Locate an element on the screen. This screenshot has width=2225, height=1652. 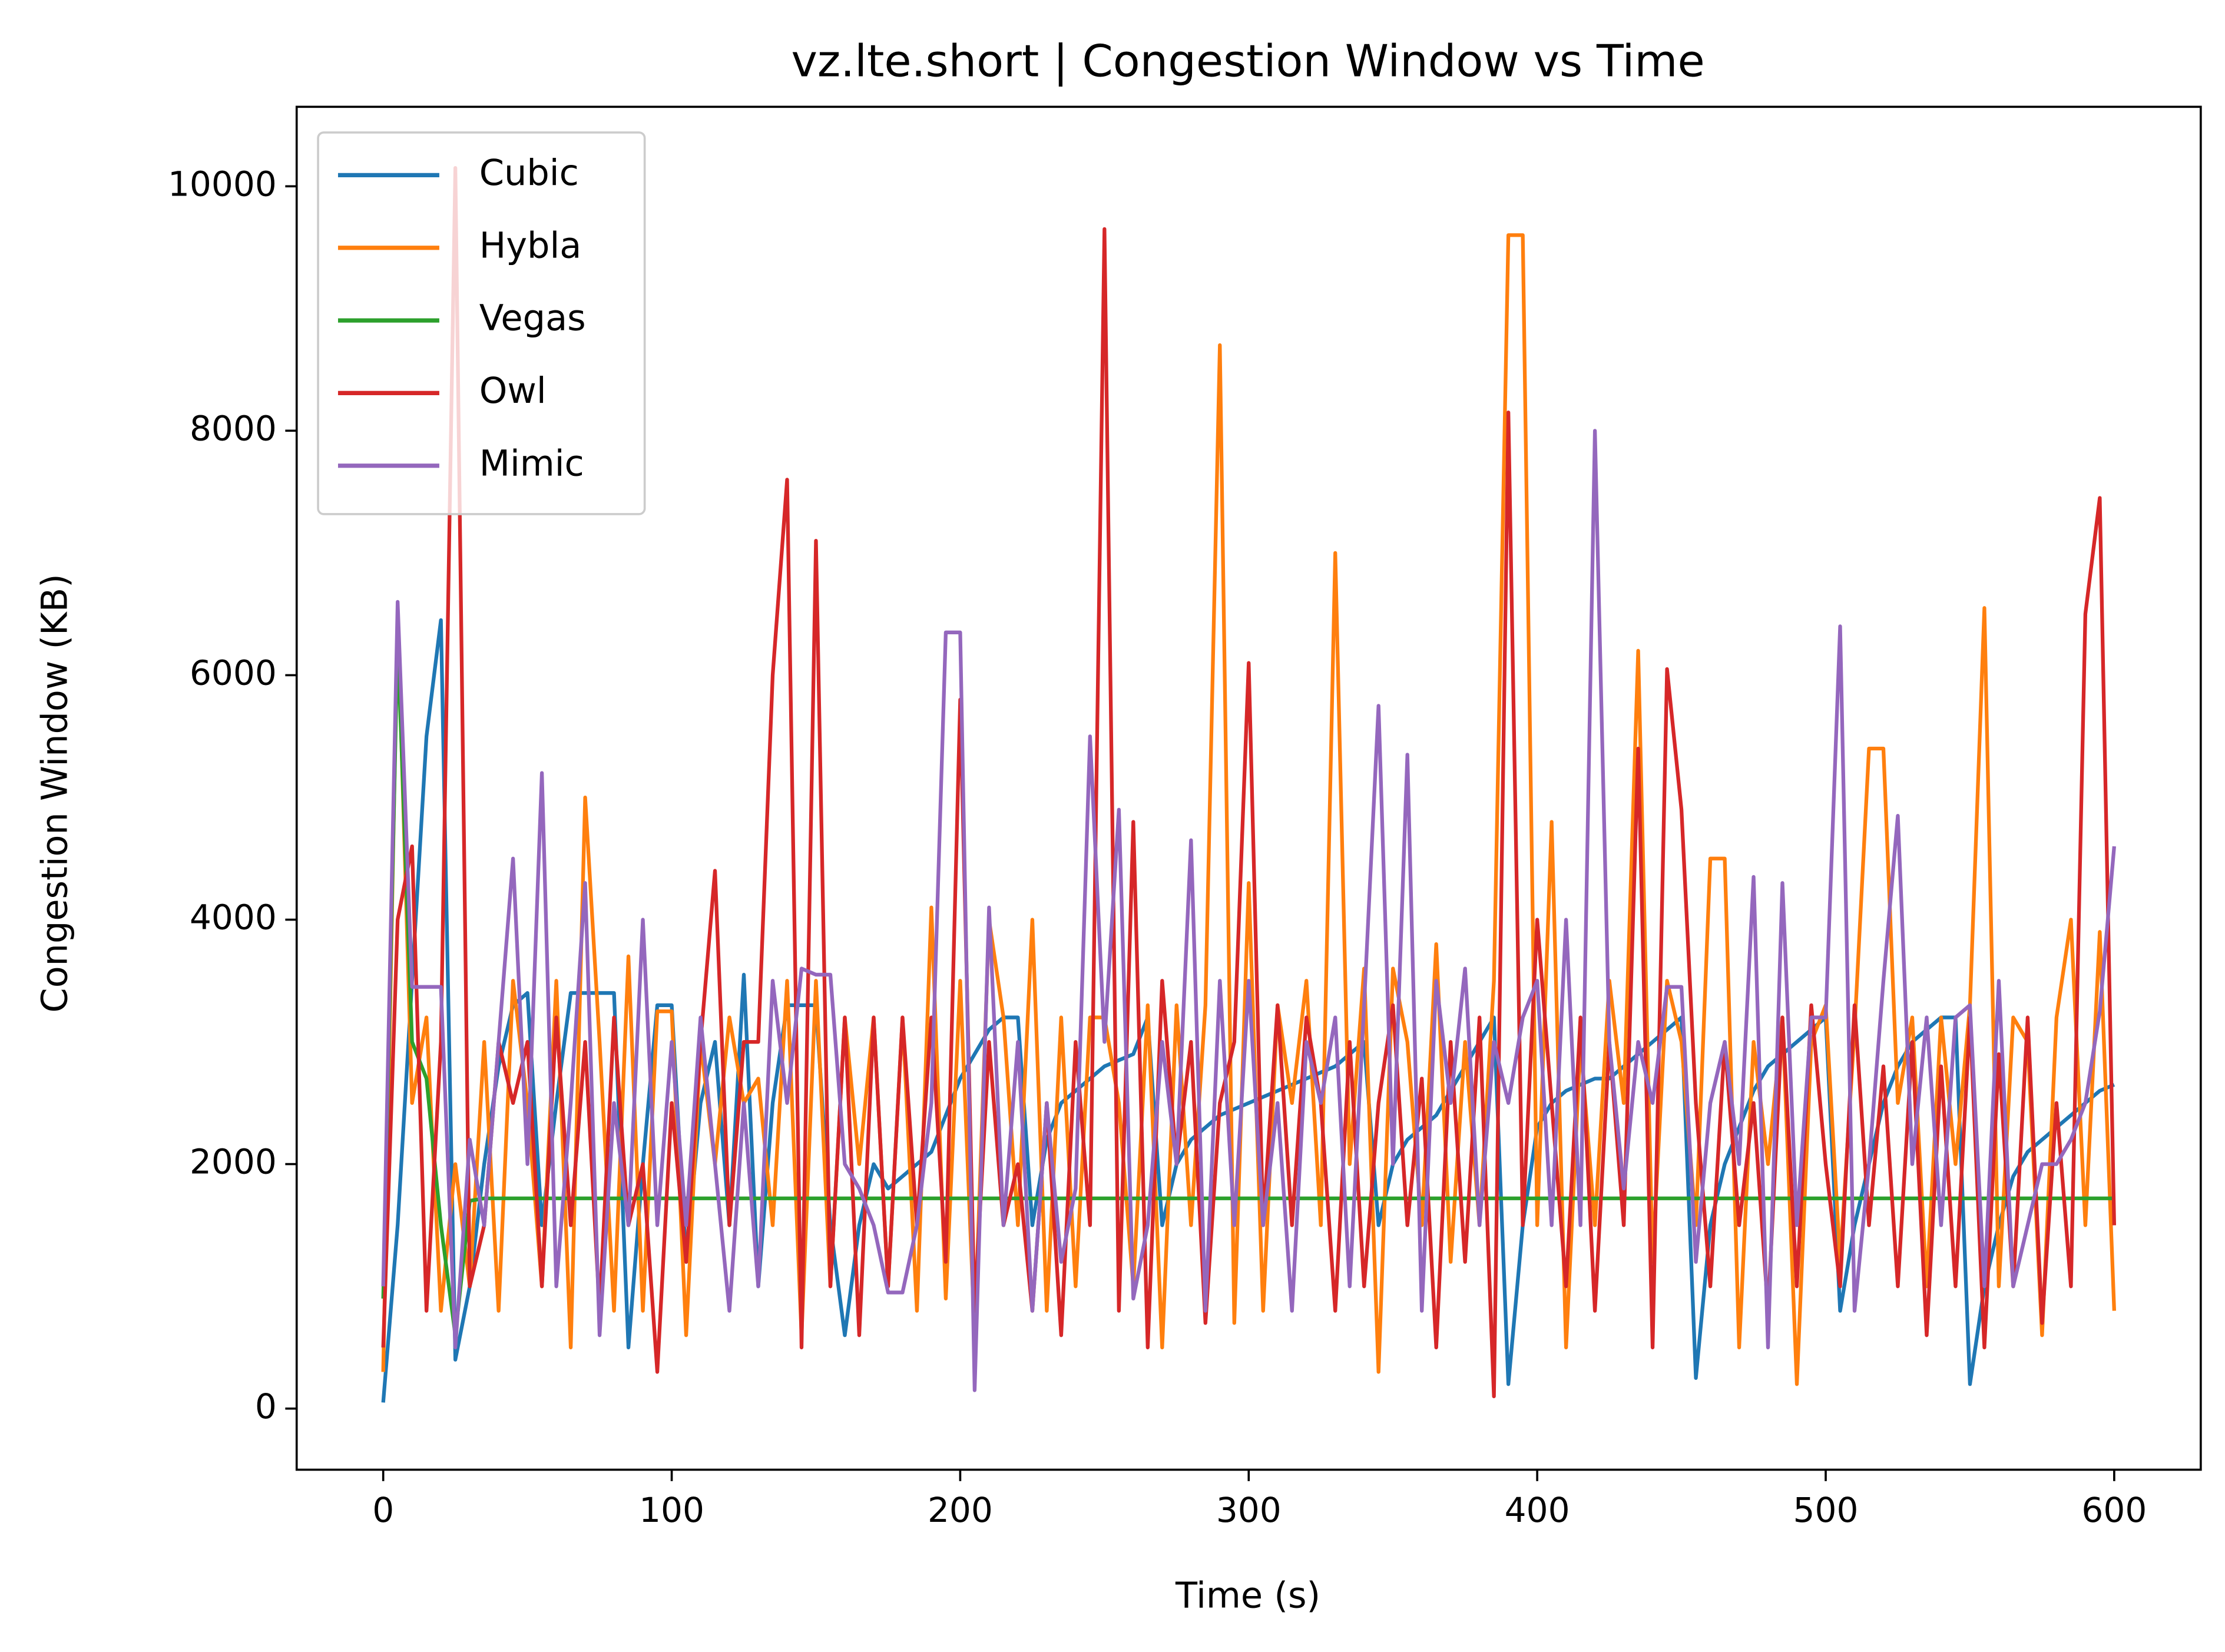
y-tick-label: 4000 is located at coordinates (233, 918).